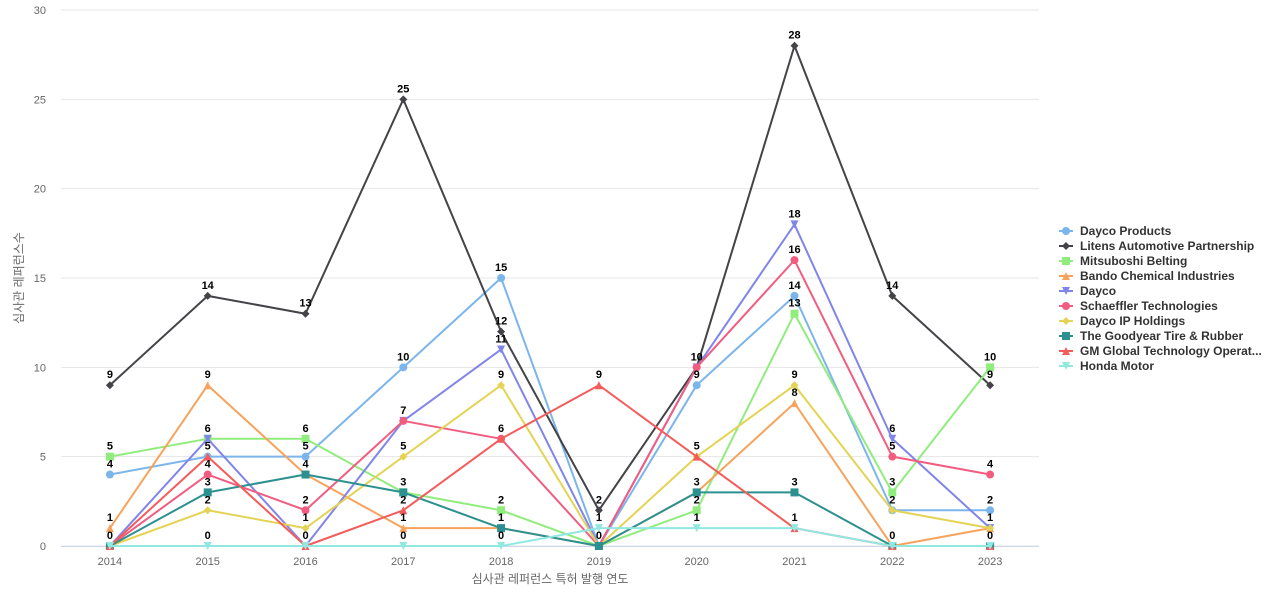 The height and width of the screenshot is (600, 1280). What do you see at coordinates (1123, 261) in the screenshot?
I see `legend-item: Mitsuboshi Belting` at bounding box center [1123, 261].